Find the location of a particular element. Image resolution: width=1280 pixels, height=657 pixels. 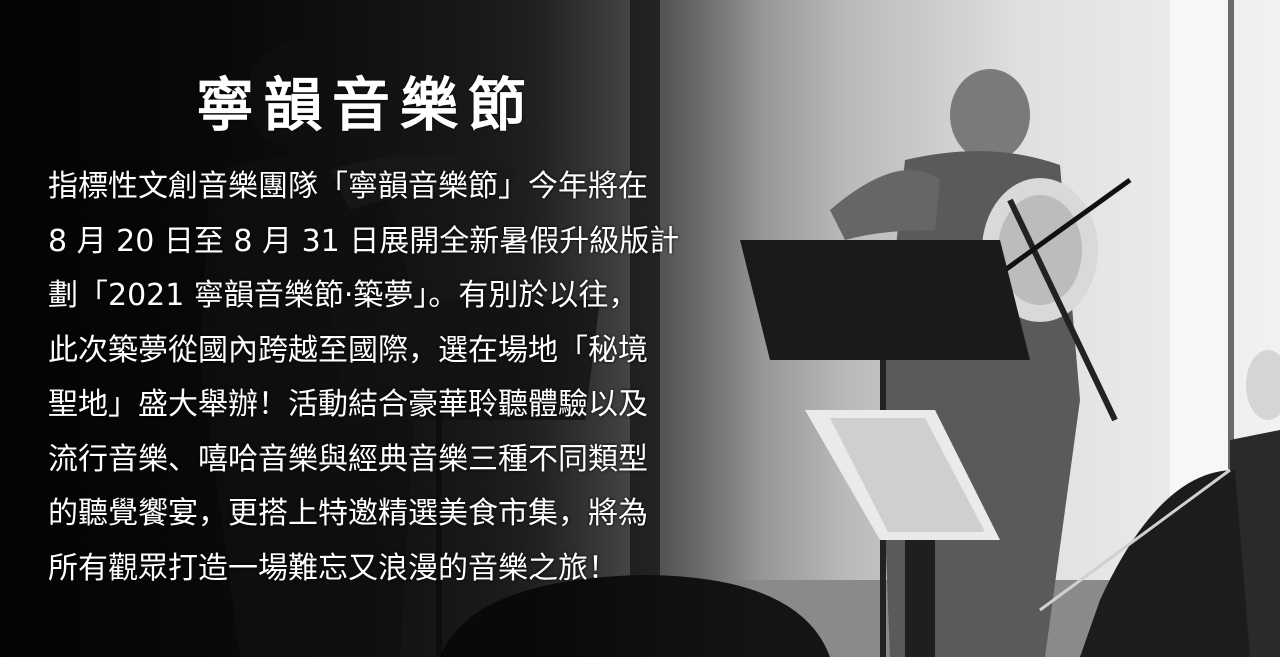

paragraph-line: 此次築夢從國內跨越至國際，選在場地「秘境 is located at coordinates (348, 350).